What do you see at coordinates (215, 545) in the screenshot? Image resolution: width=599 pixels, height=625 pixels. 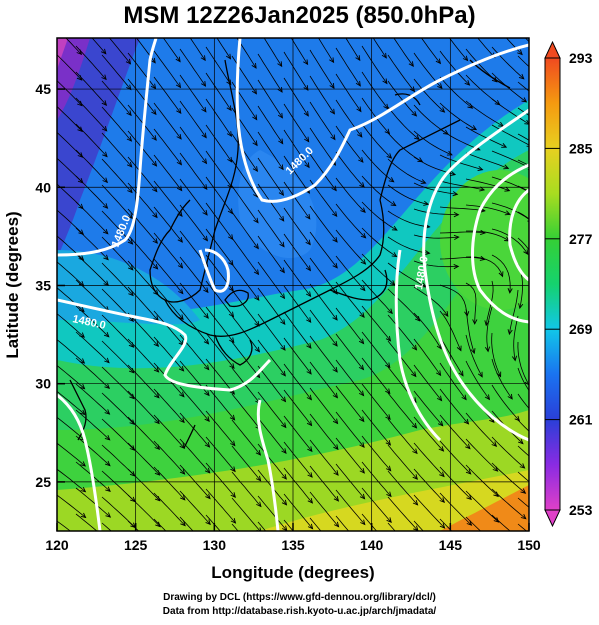 I see `x-tick-label: 130` at bounding box center [215, 545].